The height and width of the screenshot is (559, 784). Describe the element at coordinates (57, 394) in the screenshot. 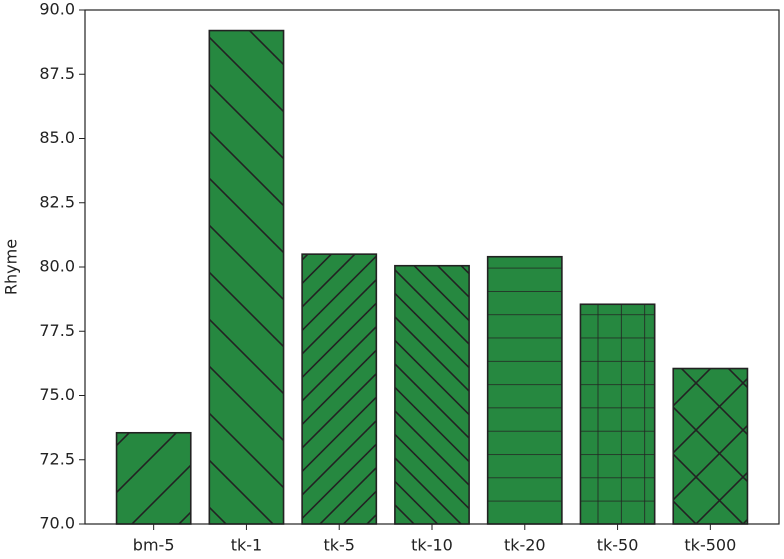

I see `y-tick-label: 75.0` at that location.